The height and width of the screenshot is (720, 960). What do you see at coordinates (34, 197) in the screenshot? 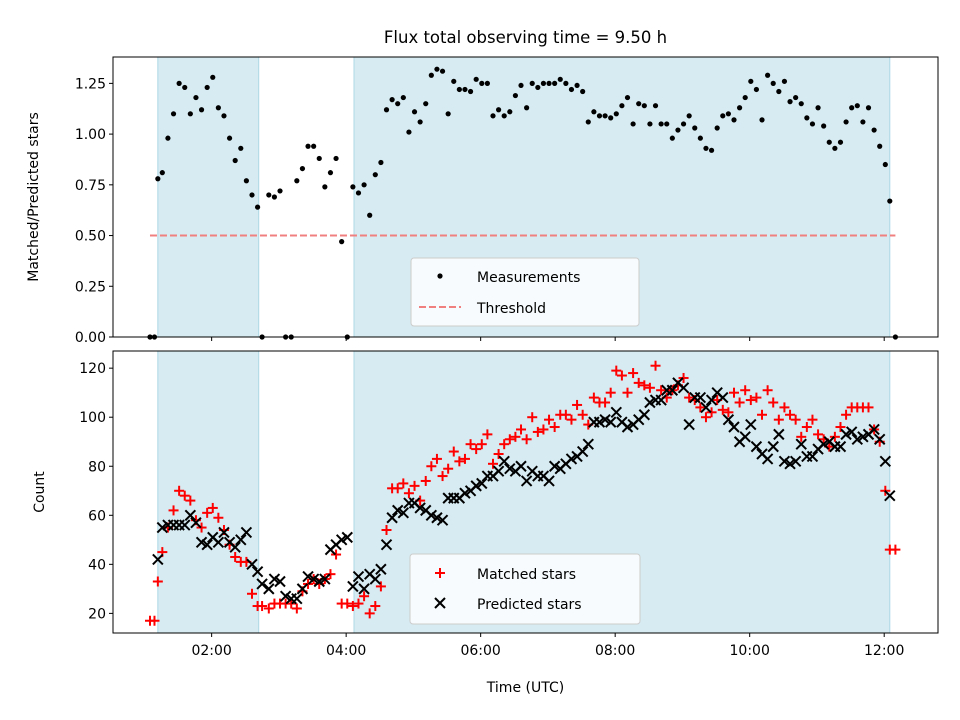
I see `ratio-y-axis-label: Matched/Predicted stars` at bounding box center [34, 197].